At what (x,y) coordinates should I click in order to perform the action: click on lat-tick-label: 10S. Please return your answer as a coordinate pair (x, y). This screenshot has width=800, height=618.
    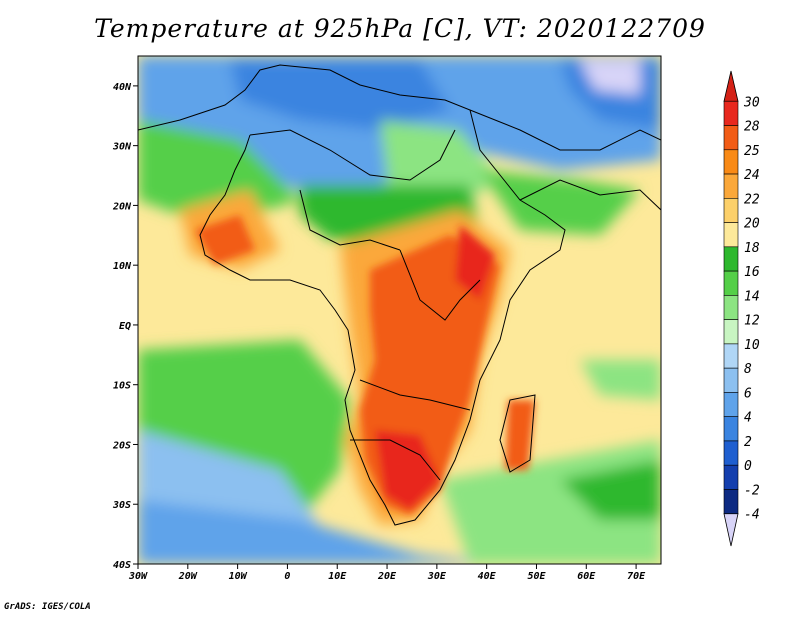
    Looking at the image, I should click on (122, 386).